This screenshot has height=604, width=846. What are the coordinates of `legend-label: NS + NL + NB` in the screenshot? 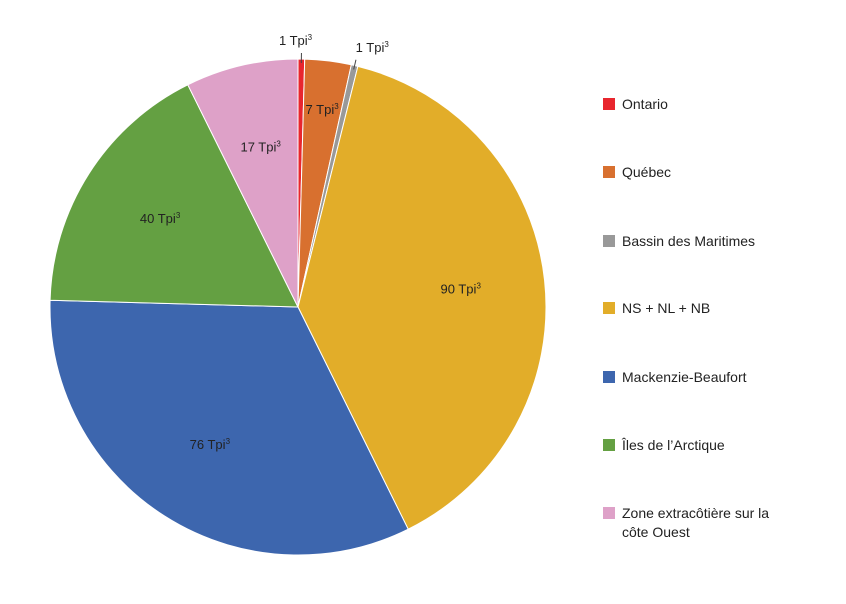 It's located at (666, 308).